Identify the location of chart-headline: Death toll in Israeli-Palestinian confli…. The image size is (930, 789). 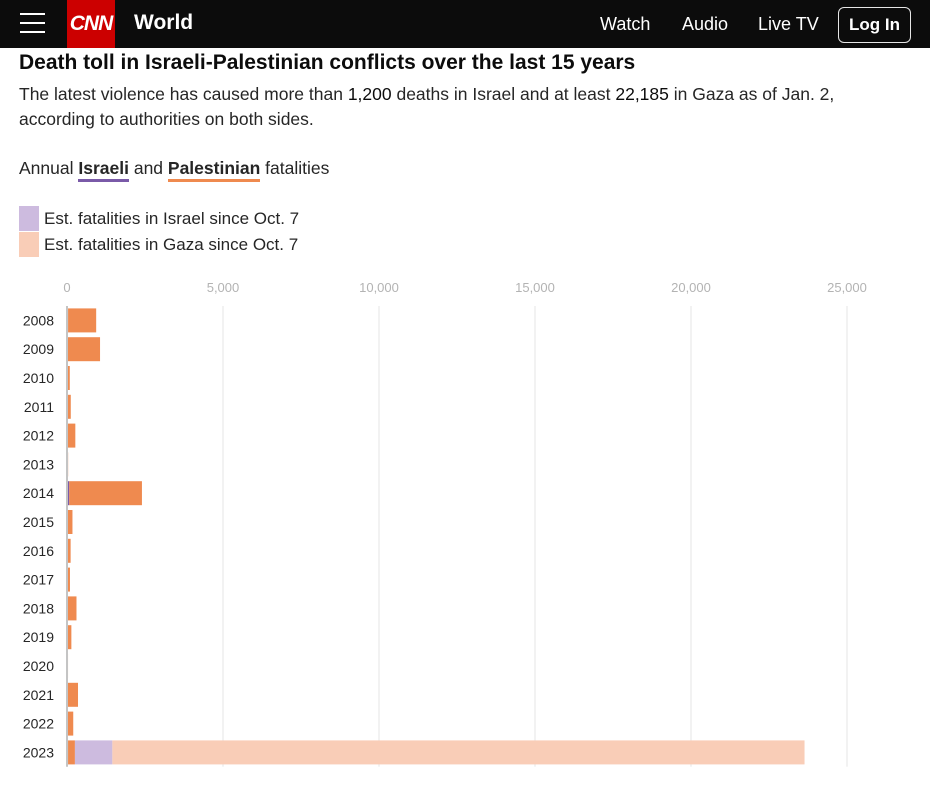
(327, 62).